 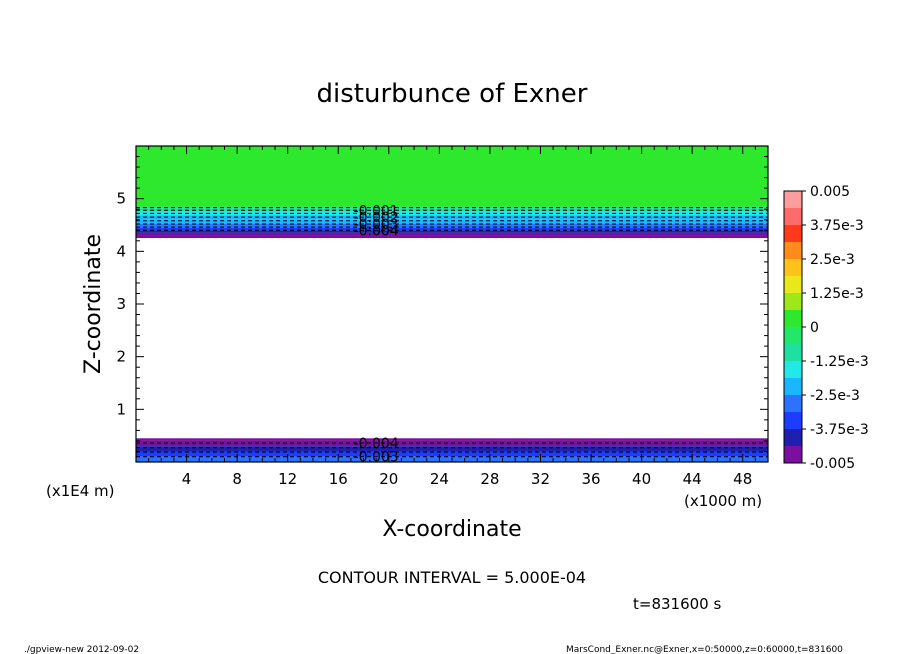 What do you see at coordinates (452, 94) in the screenshot?
I see `chart-title: disturbunce of Exner` at bounding box center [452, 94].